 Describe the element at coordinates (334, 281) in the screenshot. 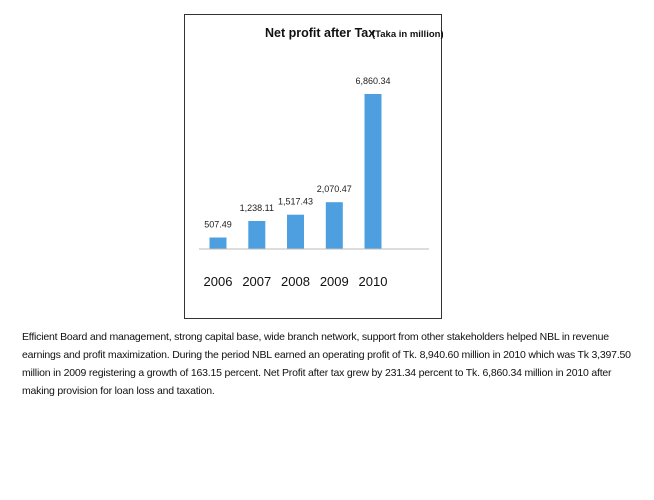

I see `x-tick-label-2009: 2009` at that location.